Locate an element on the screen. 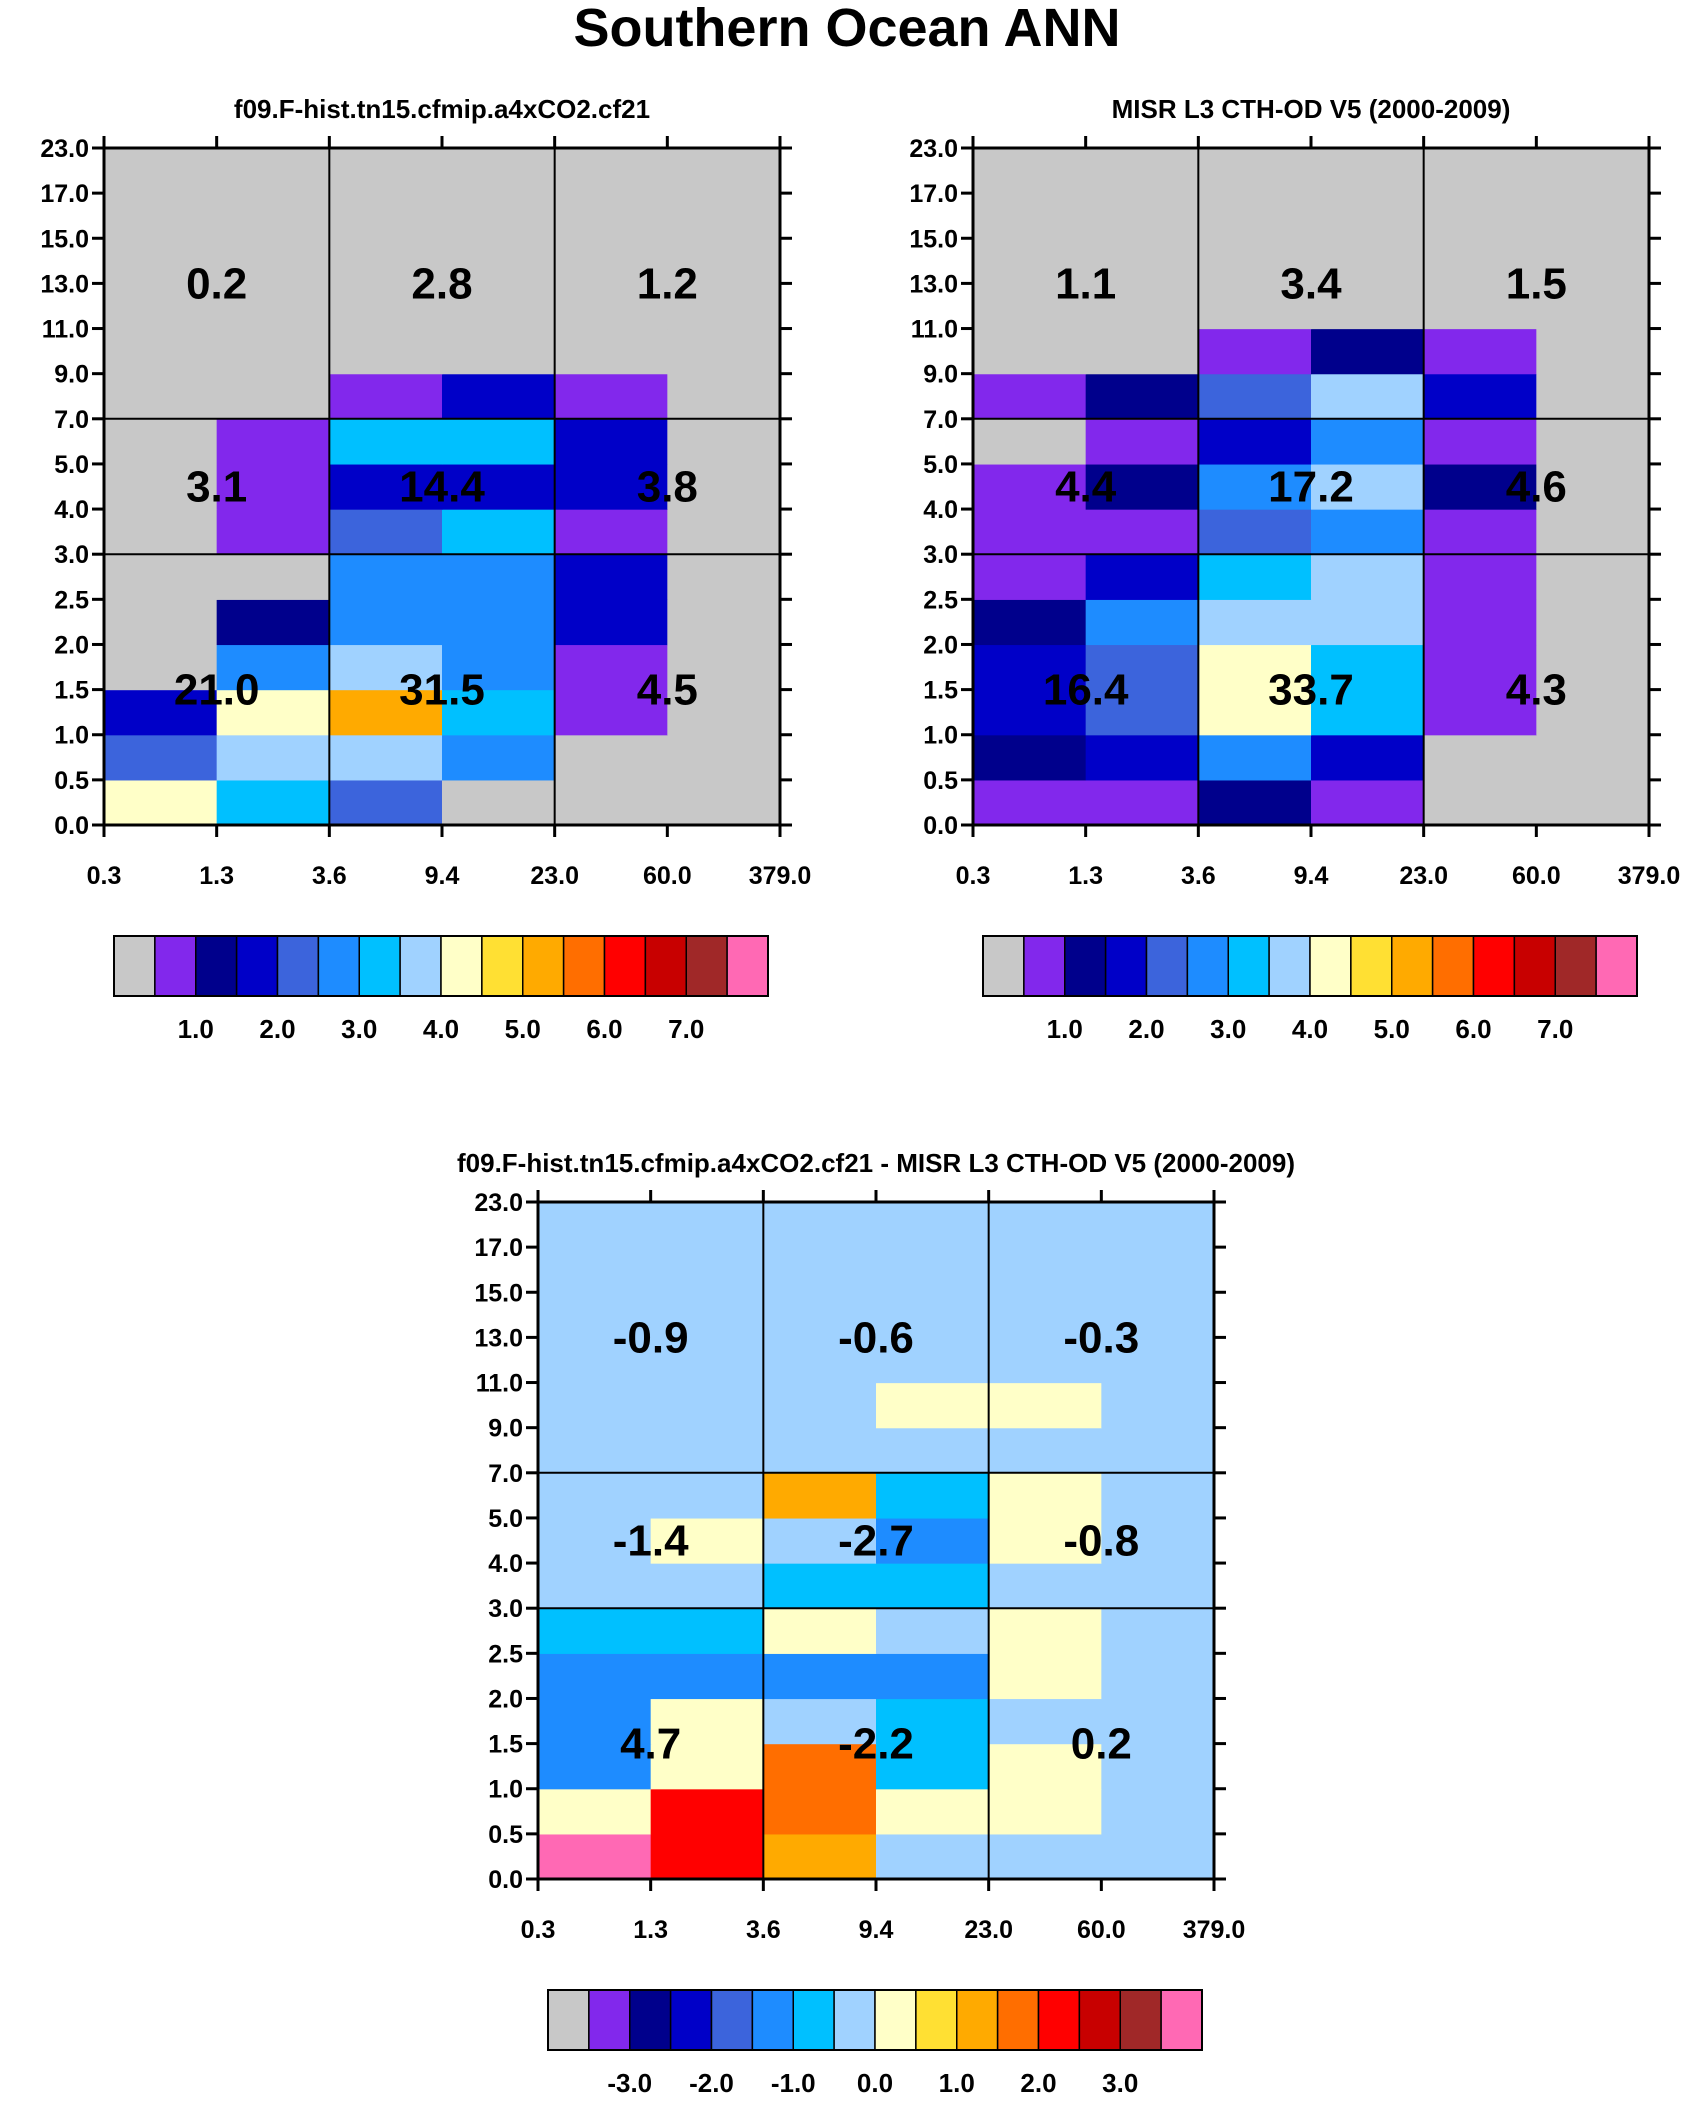 The image size is (1695, 2103). block-lines is located at coordinates (442, 486).